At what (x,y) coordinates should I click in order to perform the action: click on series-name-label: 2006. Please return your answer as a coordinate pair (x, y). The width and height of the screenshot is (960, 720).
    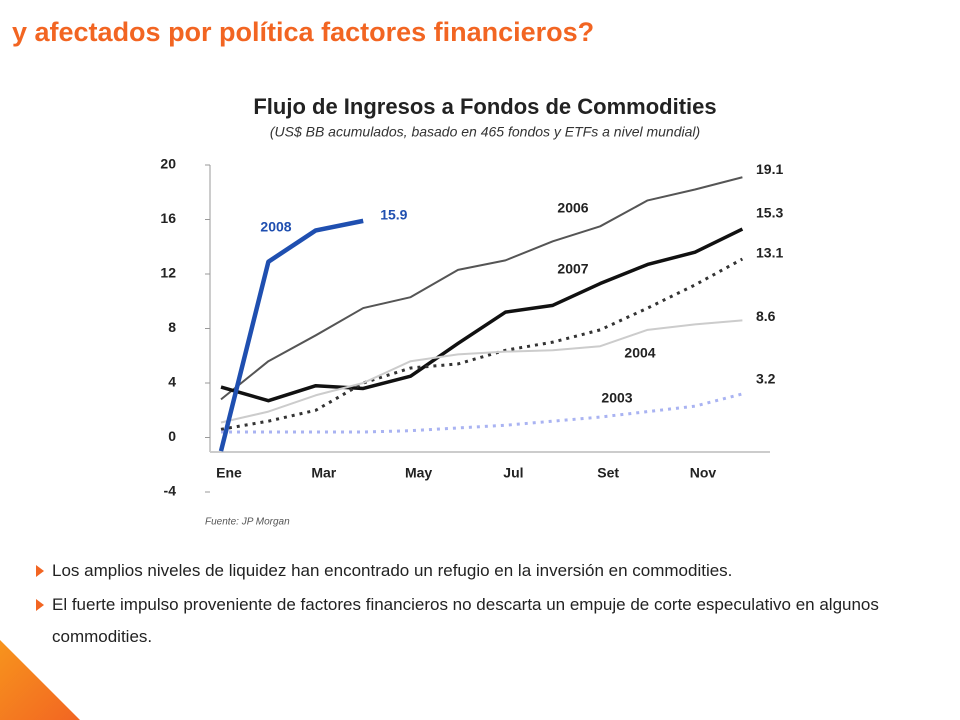
    Looking at the image, I should click on (572, 208).